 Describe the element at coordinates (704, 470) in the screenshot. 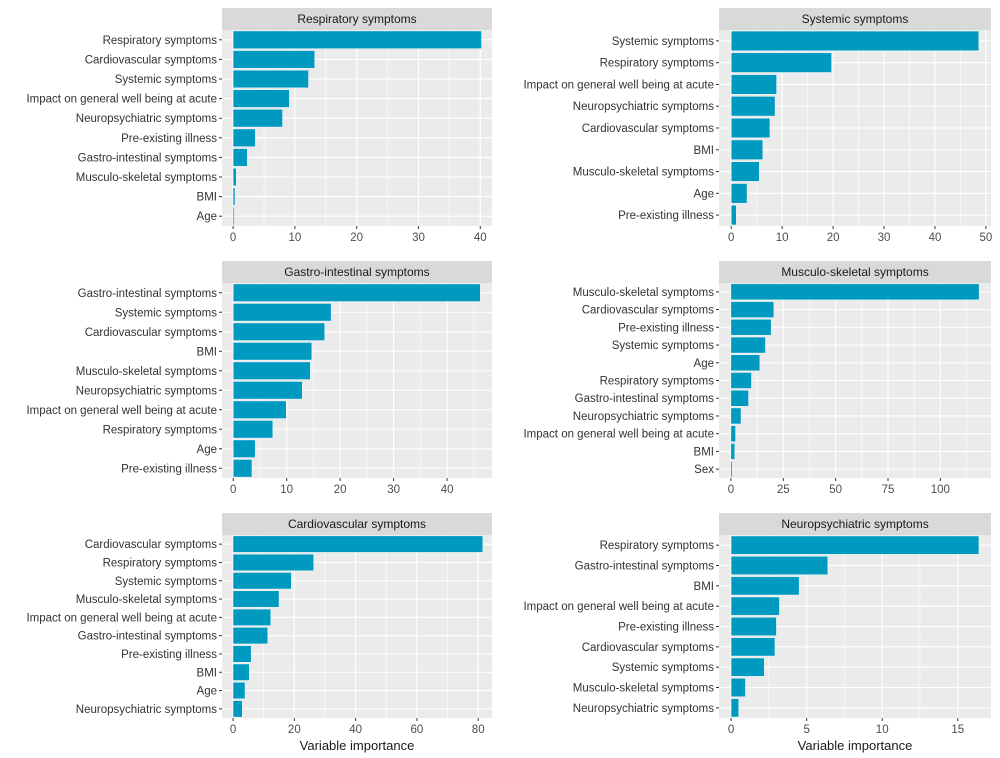

I see `y-tick-label: Sex` at that location.